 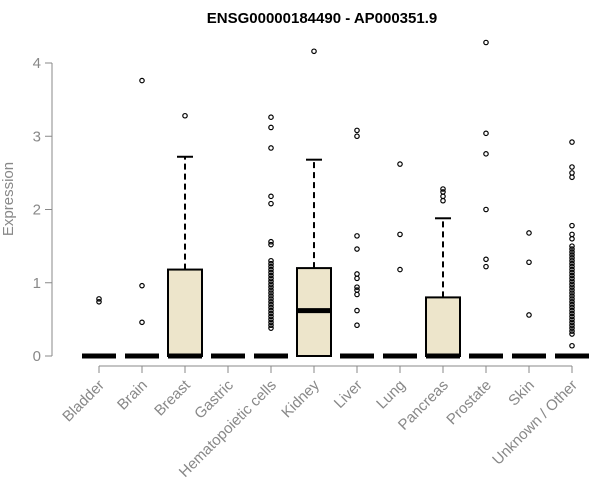 I want to click on x-tick-label: Kidney, so click(x=300, y=398).